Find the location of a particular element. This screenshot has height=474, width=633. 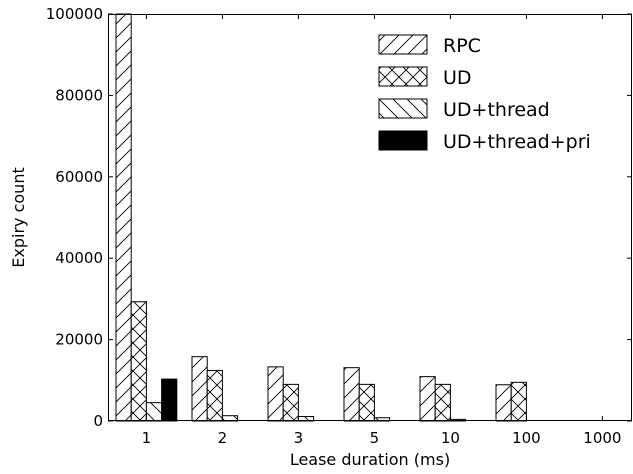

y-axis-title: Expiry count is located at coordinates (18, 217).